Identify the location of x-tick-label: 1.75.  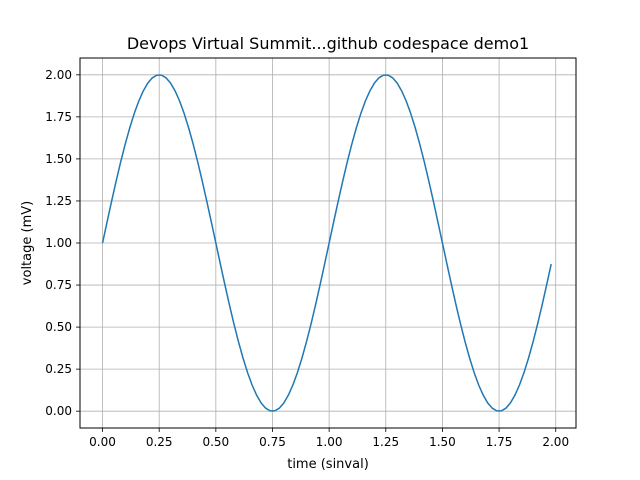
(499, 442).